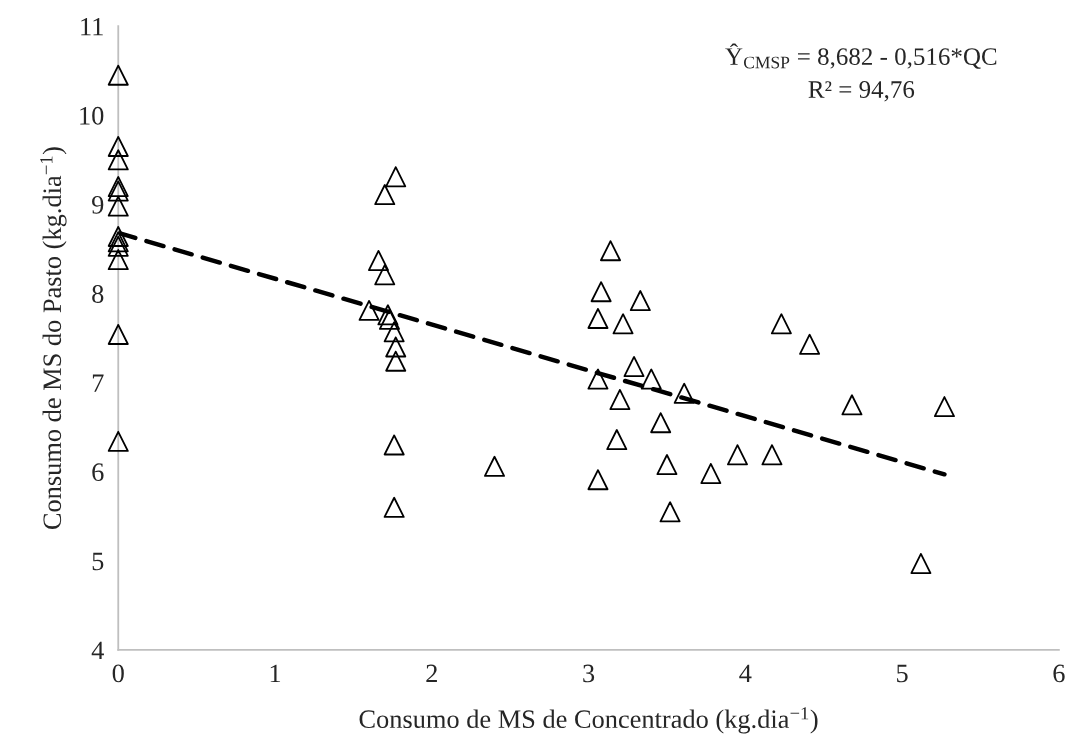 The image size is (1075, 747). What do you see at coordinates (98, 383) in the screenshot?
I see `y-tick-label: 7` at bounding box center [98, 383].